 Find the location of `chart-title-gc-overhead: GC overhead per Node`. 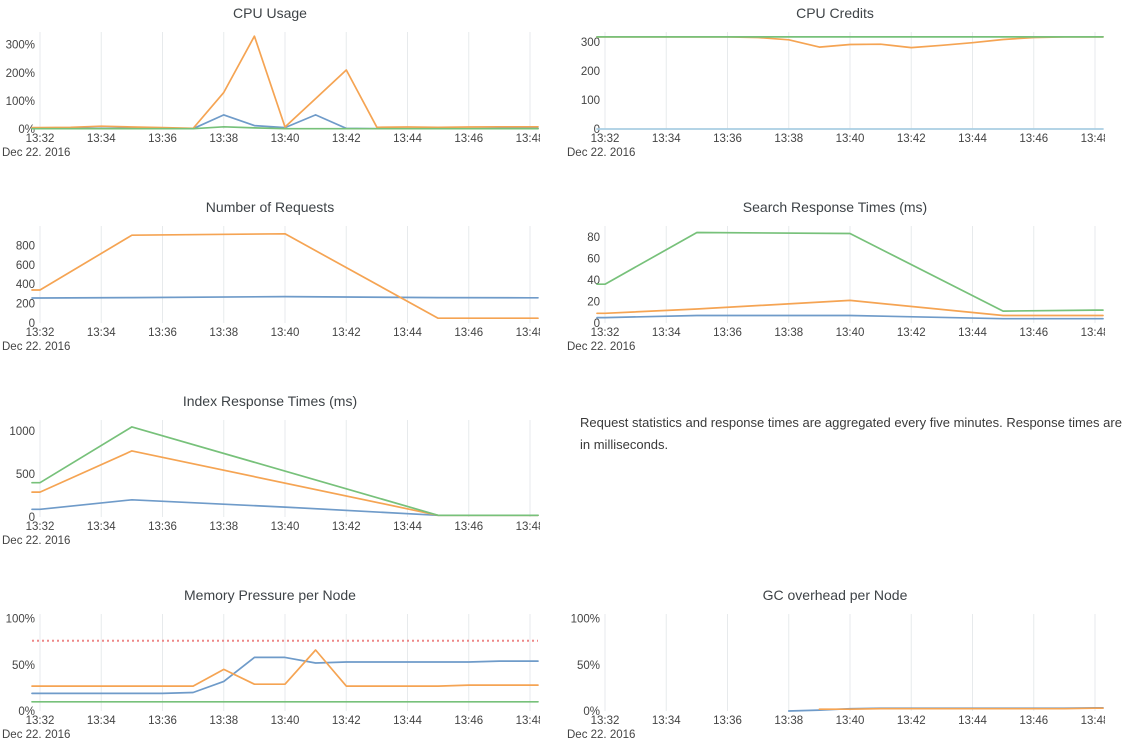

chart-title-gc-overhead: GC overhead per Node is located at coordinates (835, 595).